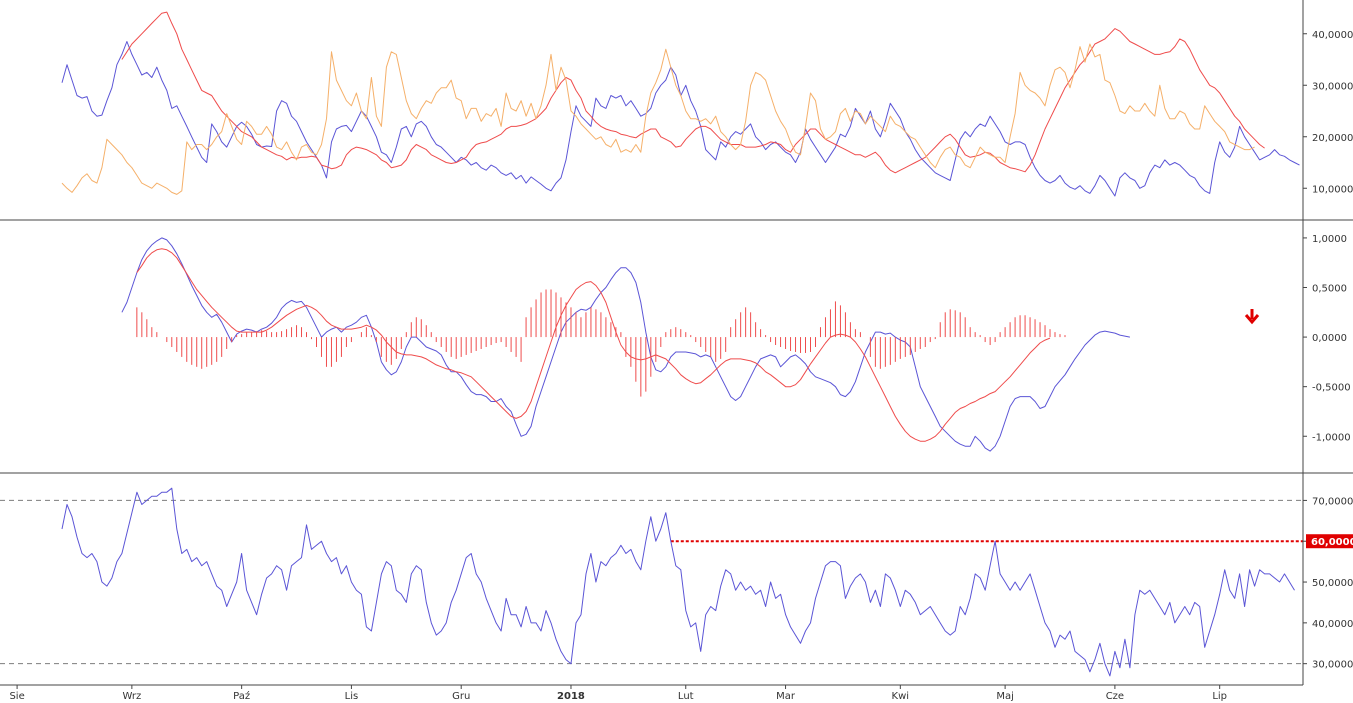 Image resolution: width=1353 pixels, height=703 pixels. What do you see at coordinates (1329, 239) in the screenshot?
I see `middle-ytick-label-0: 1,0000` at bounding box center [1329, 239].